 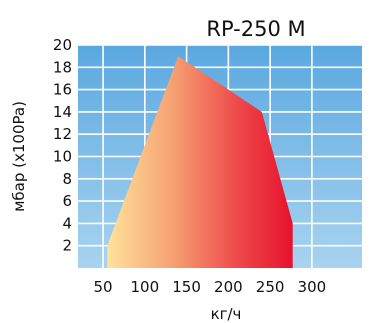 What do you see at coordinates (103, 287) in the screenshot?
I see `x-tick-label: 50` at bounding box center [103, 287].